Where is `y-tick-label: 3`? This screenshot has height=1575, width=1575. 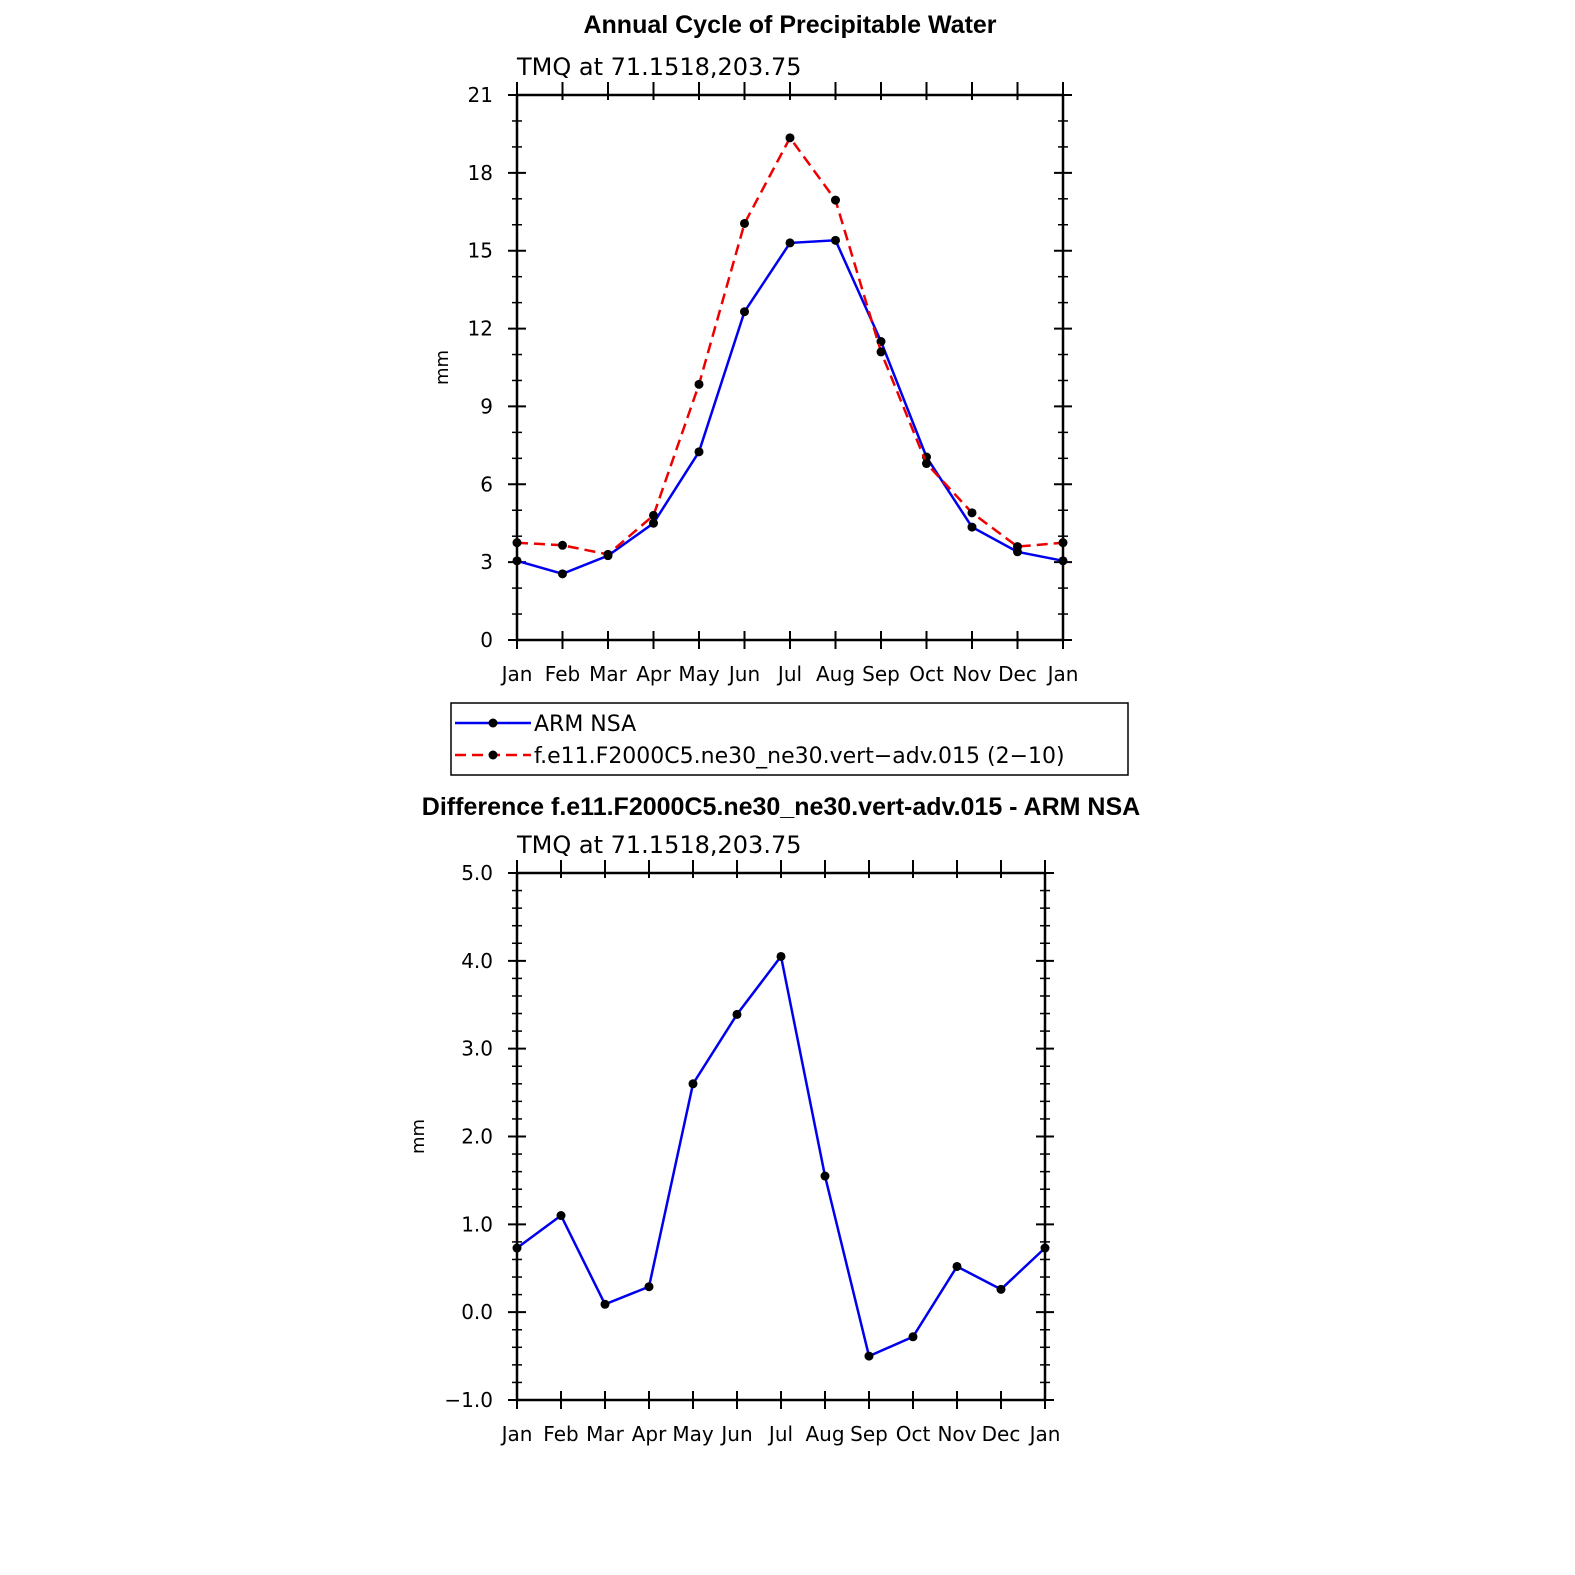 y-tick-label: 3 is located at coordinates (486, 562).